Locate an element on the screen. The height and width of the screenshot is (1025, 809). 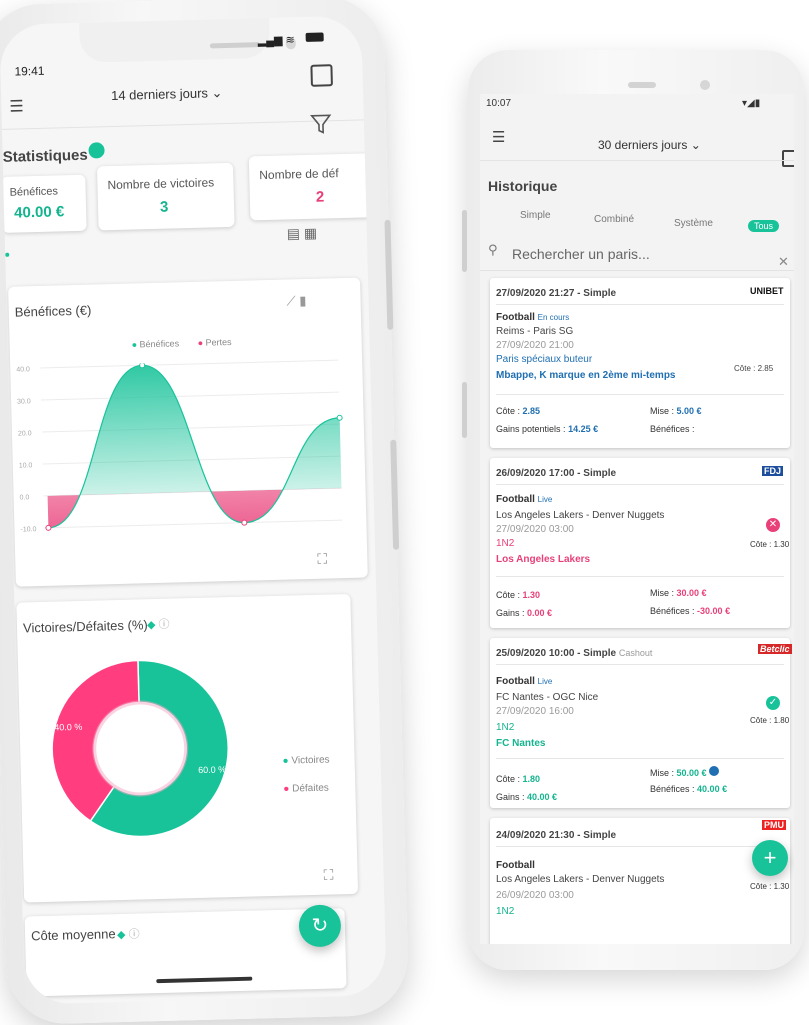
tab-combine: Combiné is located at coordinates (614, 219).